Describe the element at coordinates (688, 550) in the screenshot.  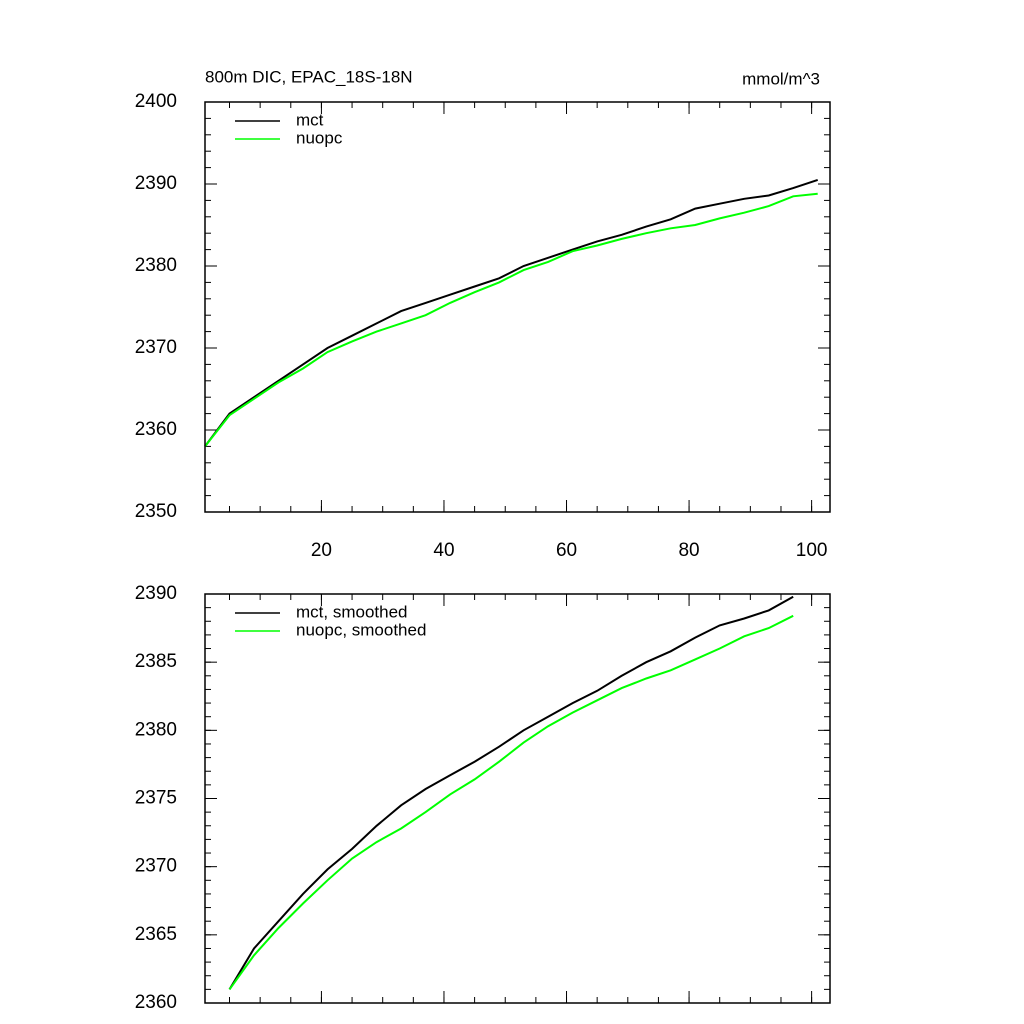
I see `x-tick-label: 80` at that location.